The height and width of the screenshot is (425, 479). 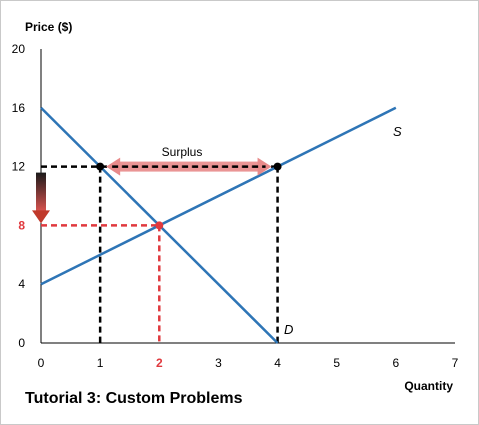 I want to click on price-drop-arrow, so click(x=41, y=198).